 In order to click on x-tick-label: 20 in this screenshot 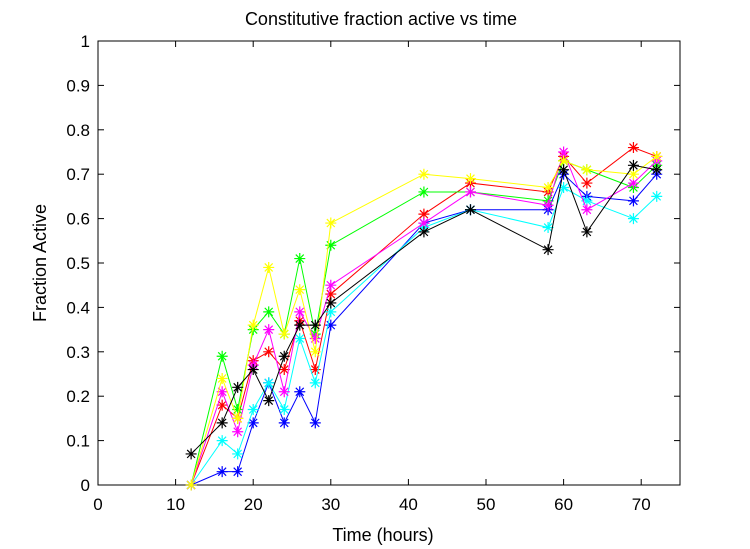, I will do `click(253, 504)`.